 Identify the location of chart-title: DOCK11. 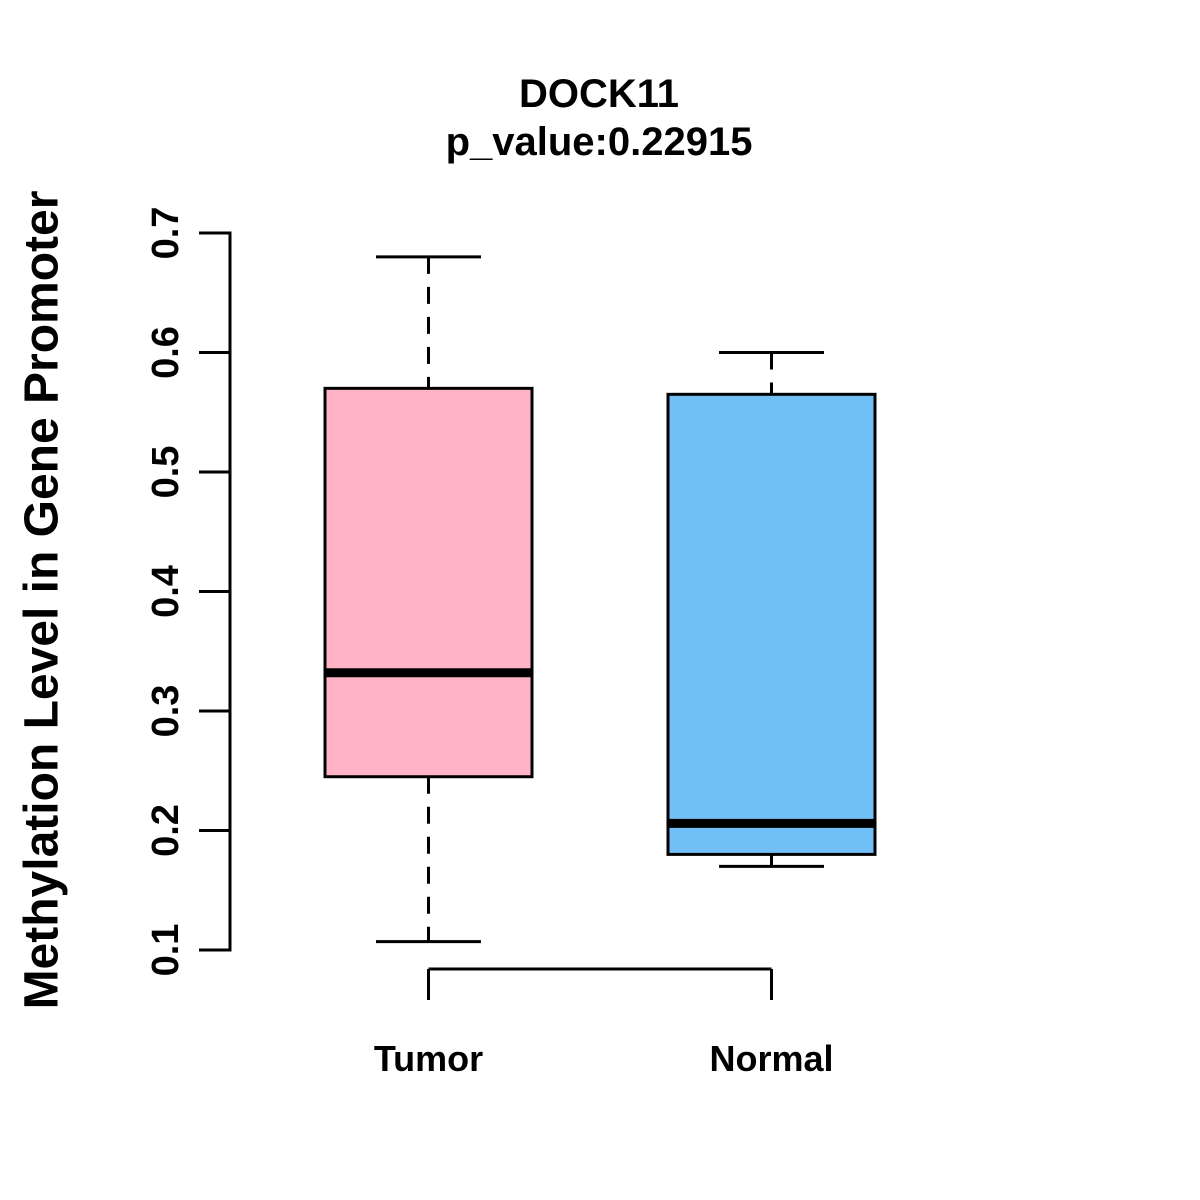
(599, 94).